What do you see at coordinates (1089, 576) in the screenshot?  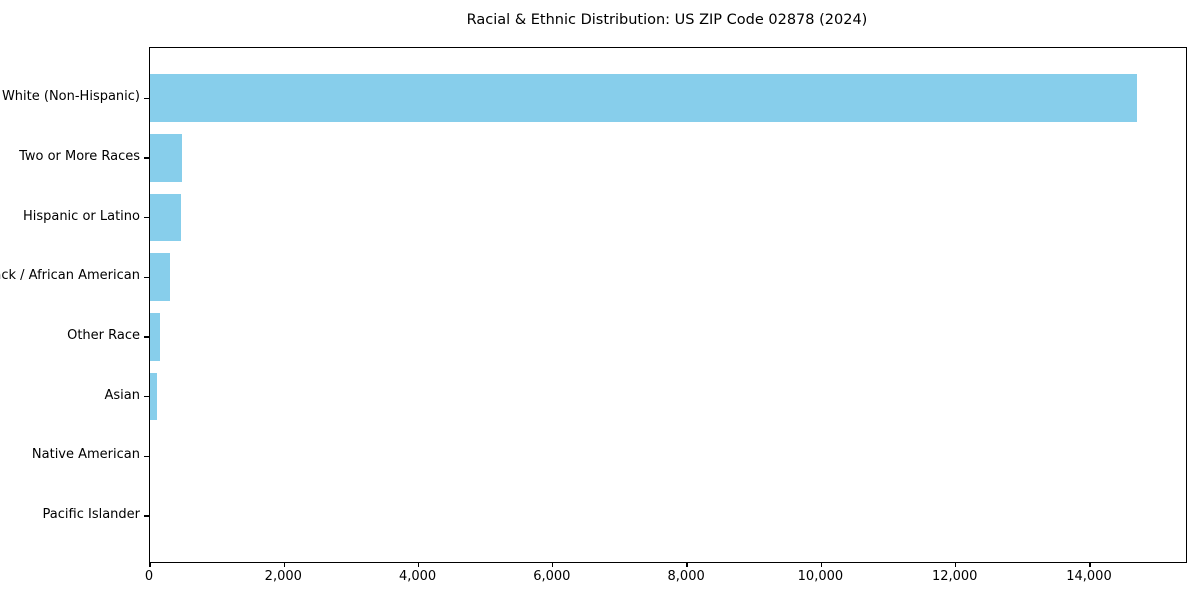 I see `x-axis-tick-label: 14,000` at bounding box center [1089, 576].